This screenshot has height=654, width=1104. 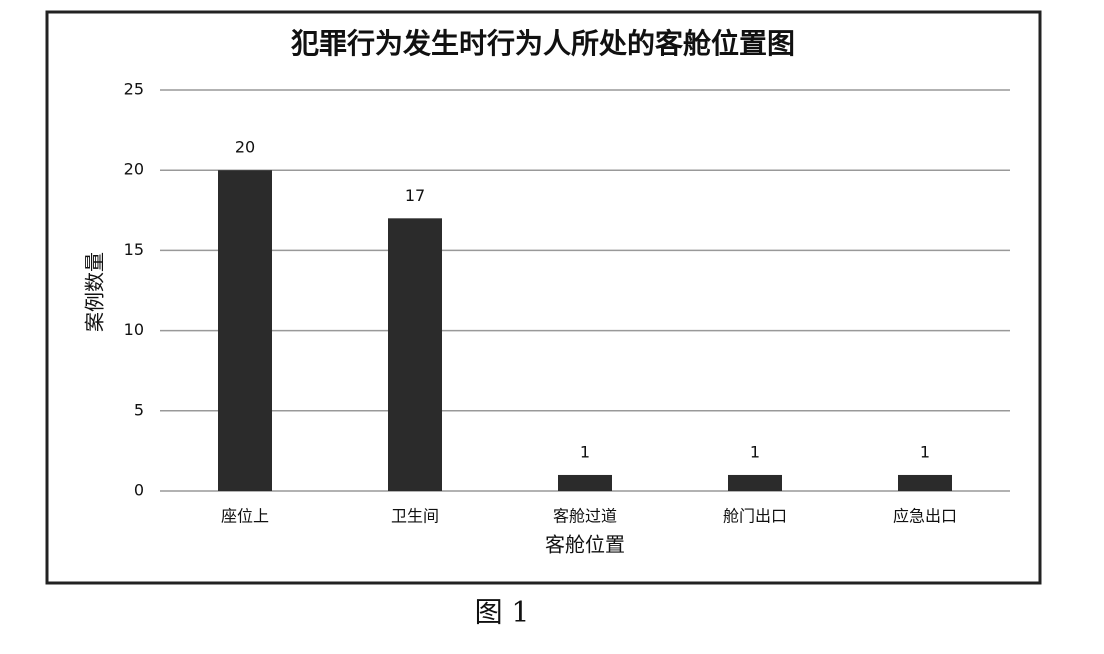 What do you see at coordinates (134, 89) in the screenshot?
I see `y-tick-label: 25` at bounding box center [134, 89].